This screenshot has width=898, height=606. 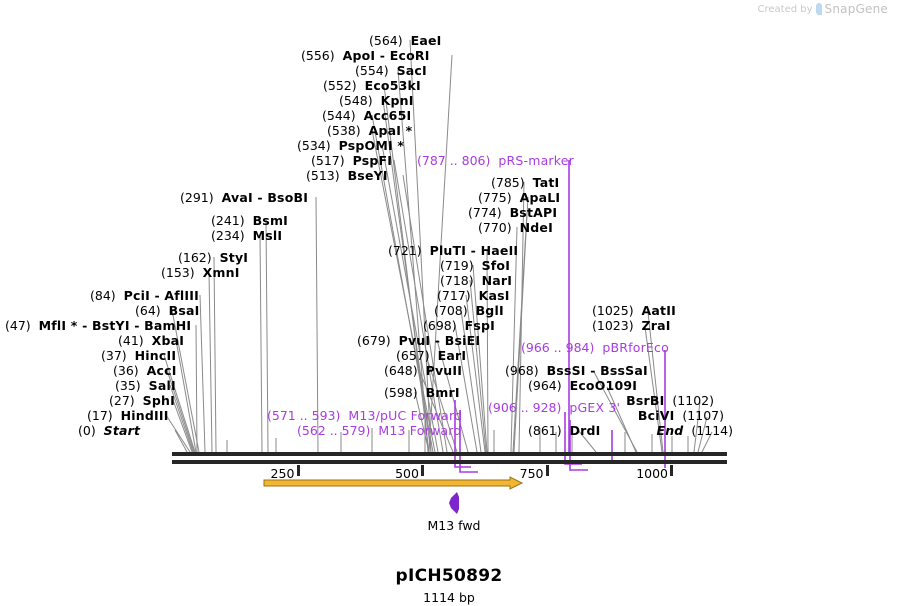 I want to click on enzyme-label: (775) ApaLI, so click(x=519, y=197).